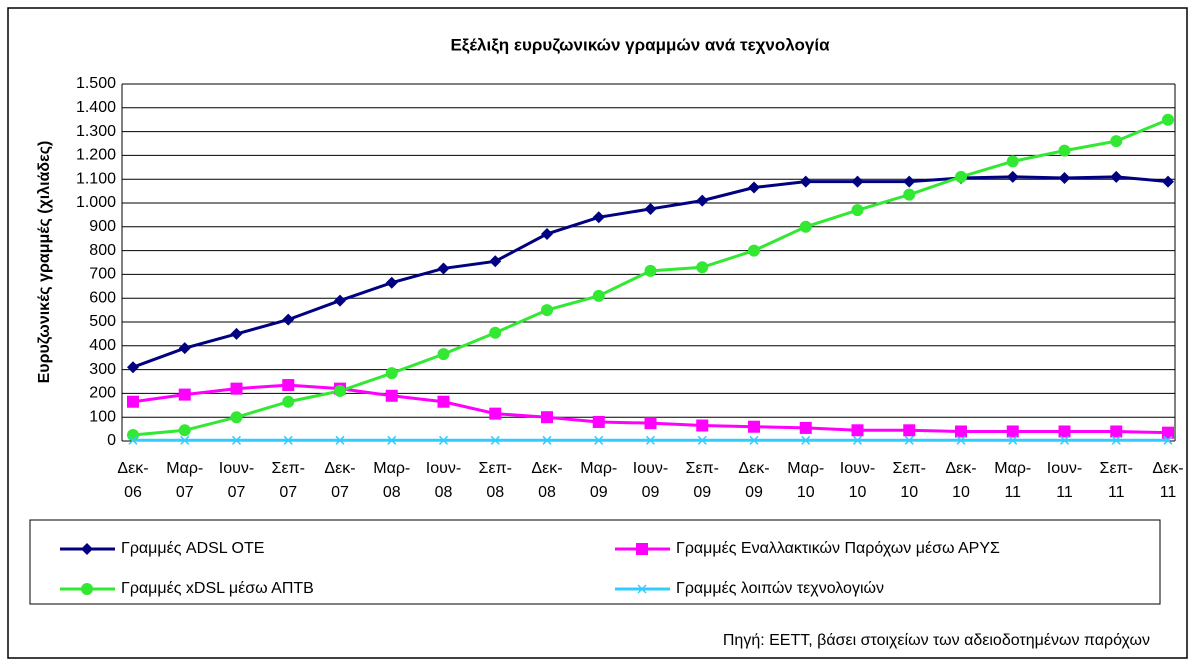 This screenshot has height=661, width=1195. Describe the element at coordinates (96, 131) in the screenshot. I see `y-tick-label: 1.300` at that location.